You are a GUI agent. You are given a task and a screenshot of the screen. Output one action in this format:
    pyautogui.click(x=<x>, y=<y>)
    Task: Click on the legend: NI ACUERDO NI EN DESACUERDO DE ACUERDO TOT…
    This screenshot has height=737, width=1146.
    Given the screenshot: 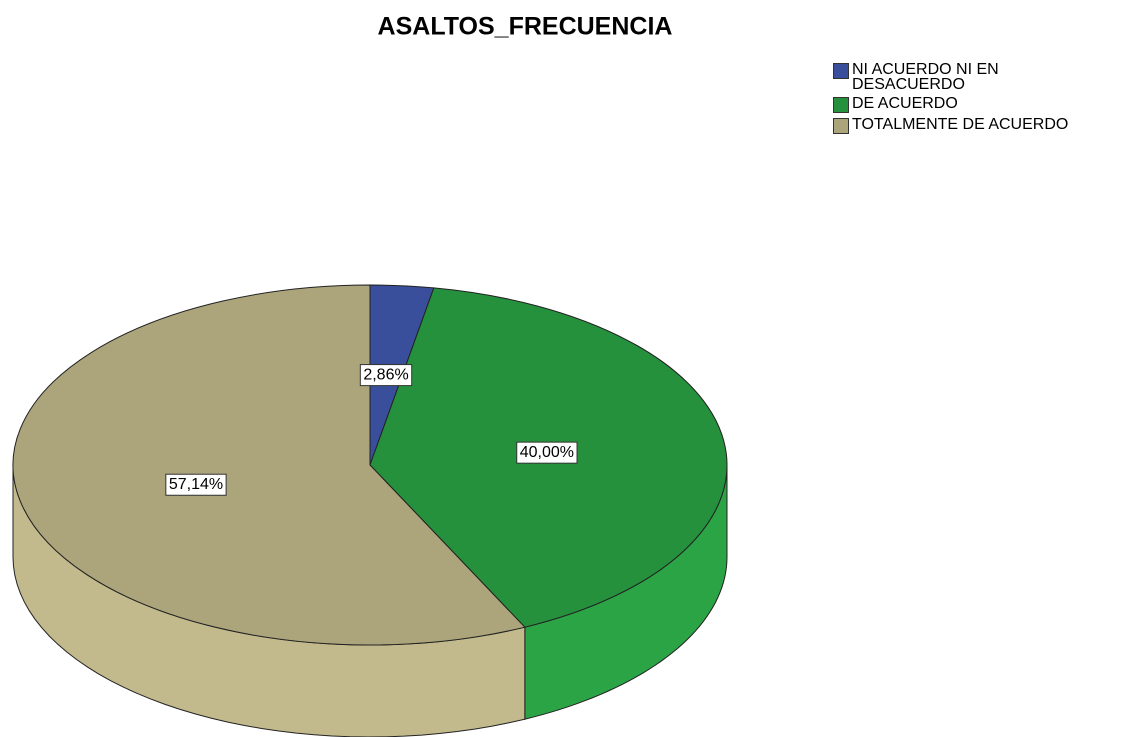 What is the action you would take?
    pyautogui.click(x=950, y=100)
    